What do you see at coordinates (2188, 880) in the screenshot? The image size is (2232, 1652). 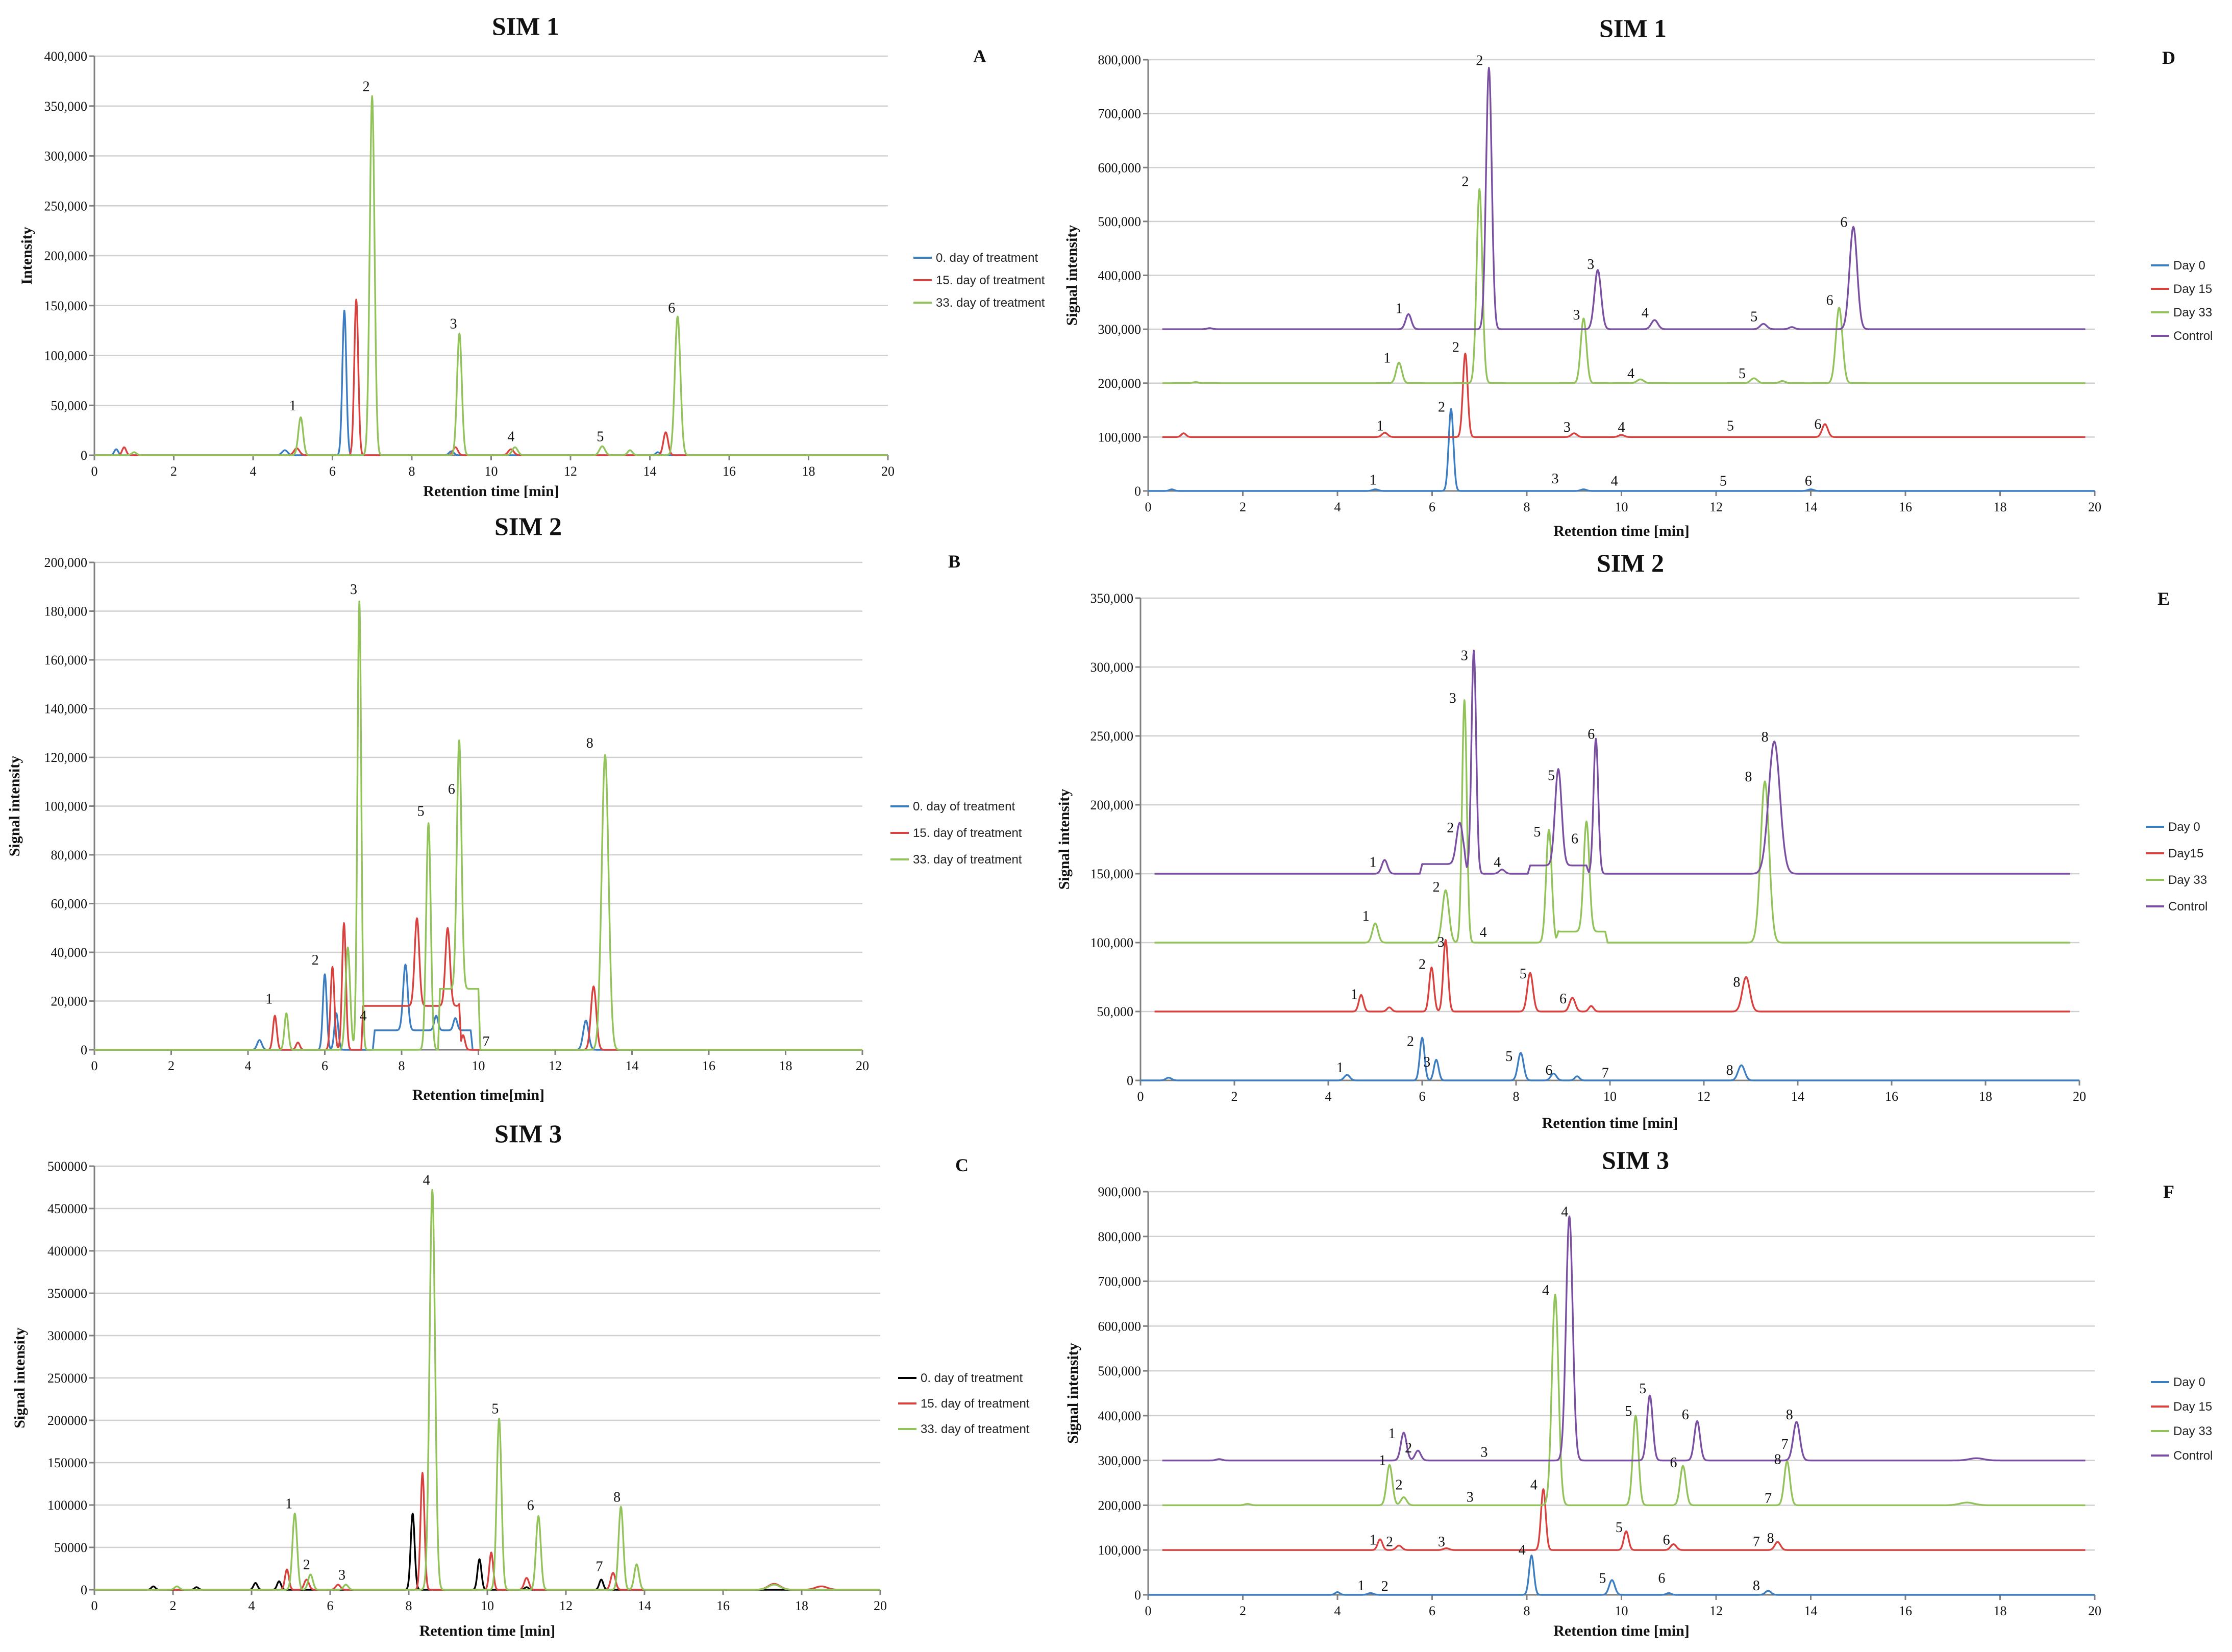 I see `legend-entry: Day 33` at bounding box center [2188, 880].